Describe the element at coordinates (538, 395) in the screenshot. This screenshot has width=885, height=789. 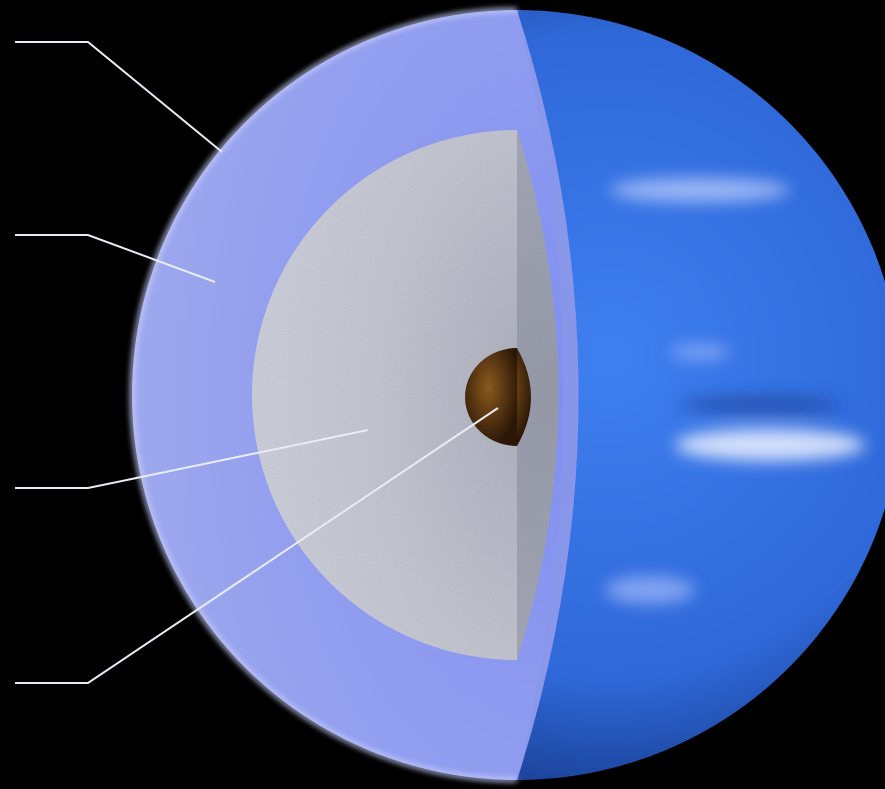
I see `mantle-cut-shade` at that location.